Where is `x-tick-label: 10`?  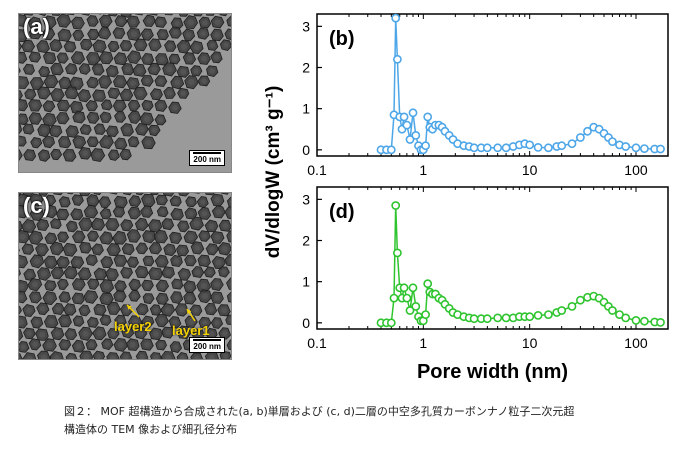
x-tick-label: 10 is located at coordinates (530, 170).